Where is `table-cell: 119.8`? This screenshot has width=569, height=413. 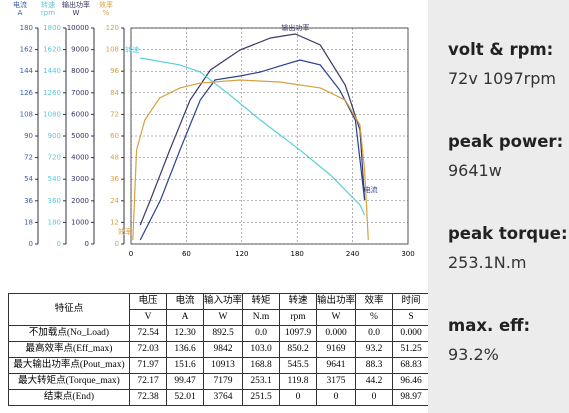
table-cell: 119.8 is located at coordinates (298, 381).